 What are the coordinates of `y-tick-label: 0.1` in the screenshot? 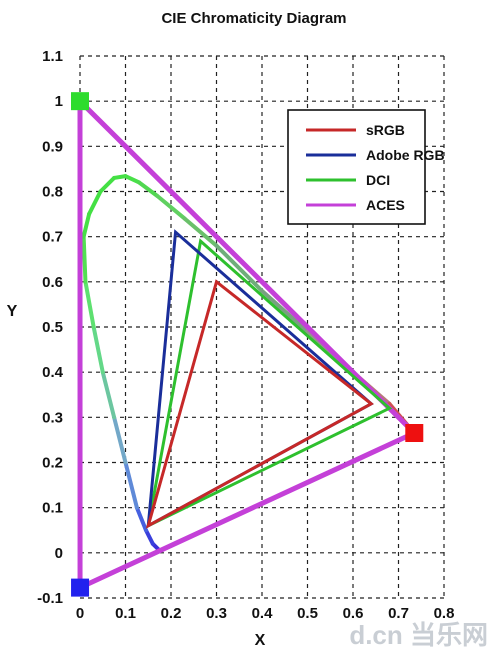 It's located at (52, 508).